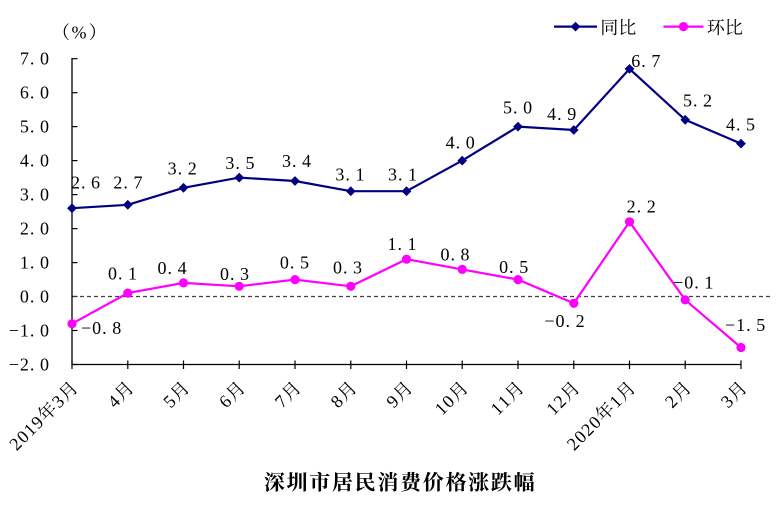 The width and height of the screenshot is (781, 509). I want to click on svg-text: 1. 0, so click(35, 263).